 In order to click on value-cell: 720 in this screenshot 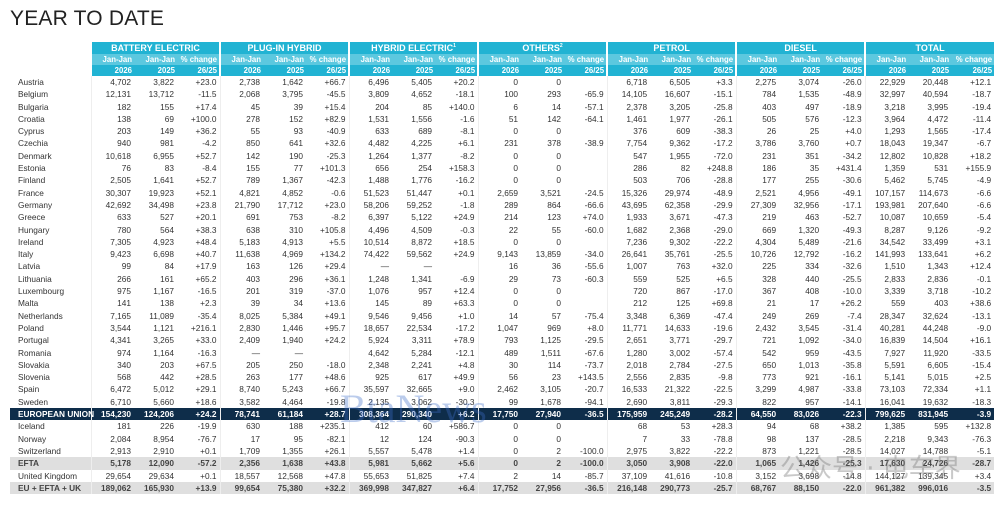, I will do `click(628, 291)`.